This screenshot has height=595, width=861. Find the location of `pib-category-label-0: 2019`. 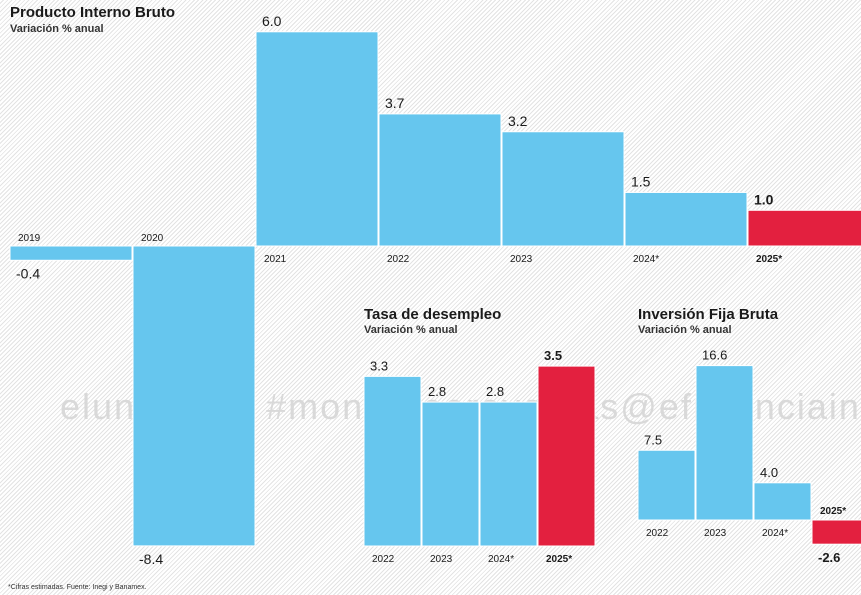

pib-category-label-0: 2019 is located at coordinates (29, 238).